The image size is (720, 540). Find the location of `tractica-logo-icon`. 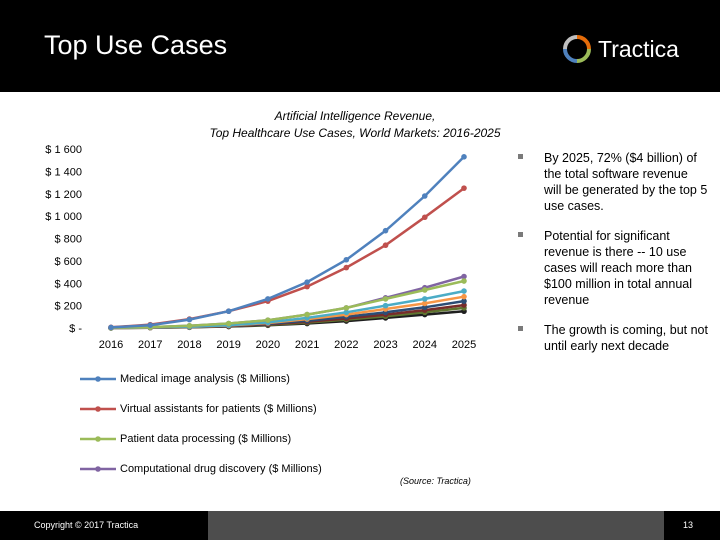

tractica-logo-icon is located at coordinates (577, 49).